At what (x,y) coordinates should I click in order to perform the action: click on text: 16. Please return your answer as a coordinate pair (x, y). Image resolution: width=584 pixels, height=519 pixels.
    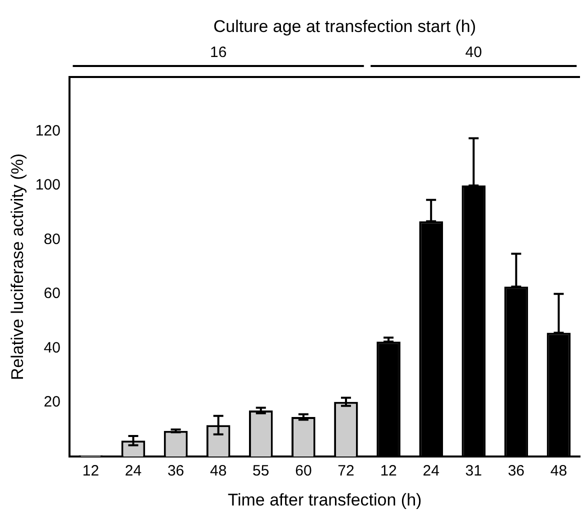
    Looking at the image, I should click on (218, 52).